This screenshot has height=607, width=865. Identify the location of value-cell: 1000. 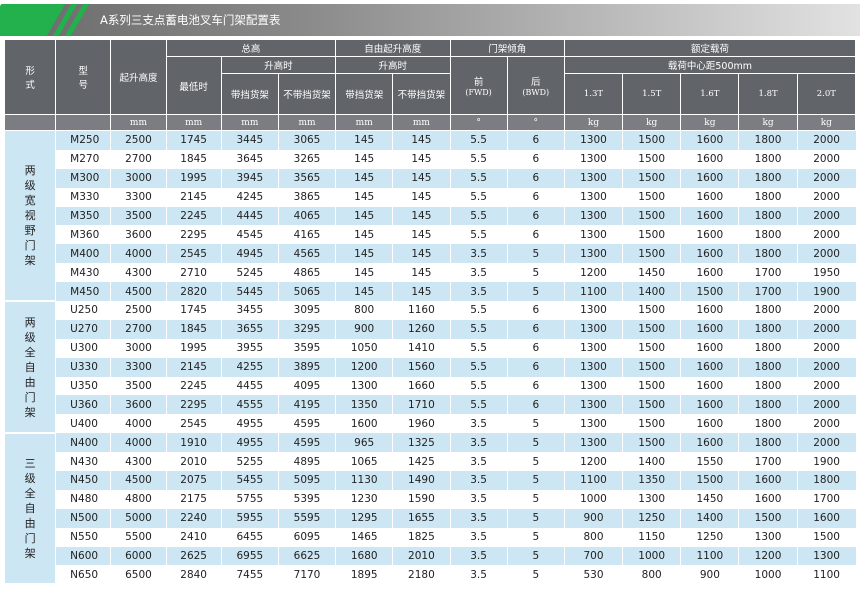
(593, 499).